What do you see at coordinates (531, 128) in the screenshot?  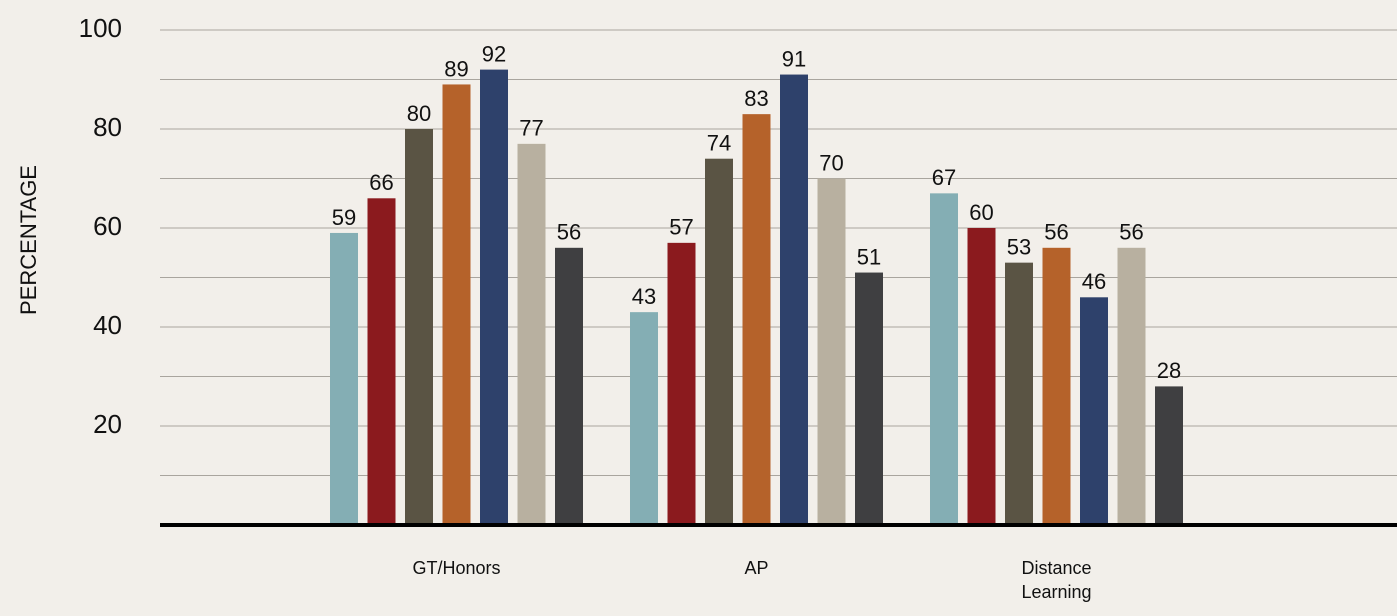 I see `value-label: 77` at bounding box center [531, 128].